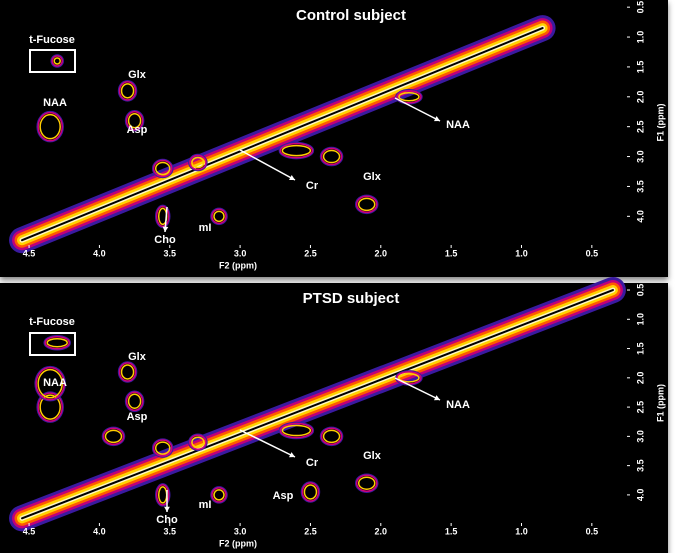 The image size is (685, 553). I want to click on panel-title: Control subject, so click(351, 15).